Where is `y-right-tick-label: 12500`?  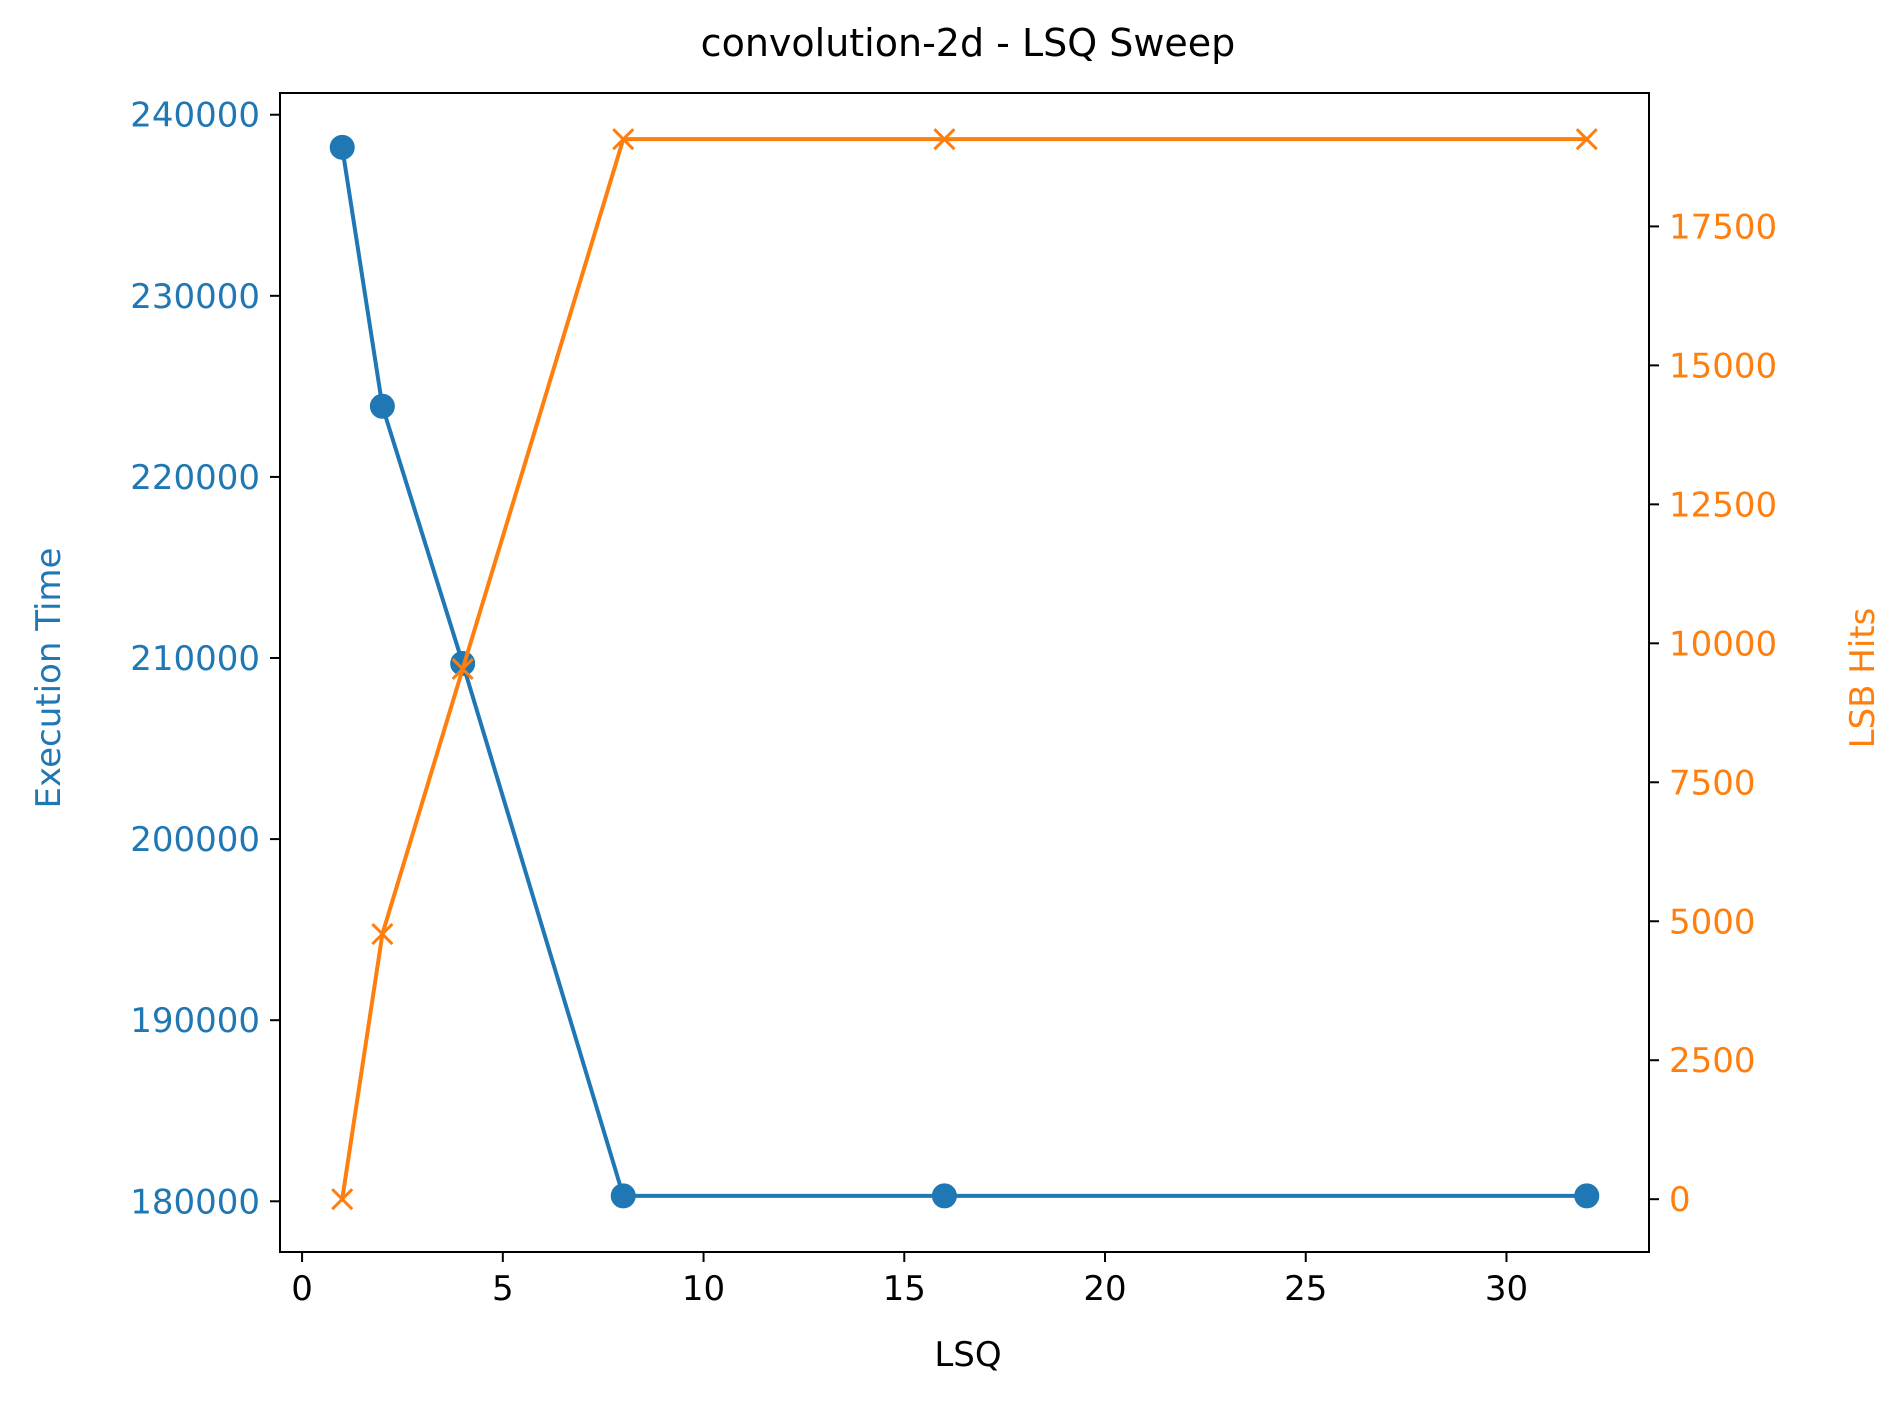
y-right-tick-label: 12500 is located at coordinates (1723, 505).